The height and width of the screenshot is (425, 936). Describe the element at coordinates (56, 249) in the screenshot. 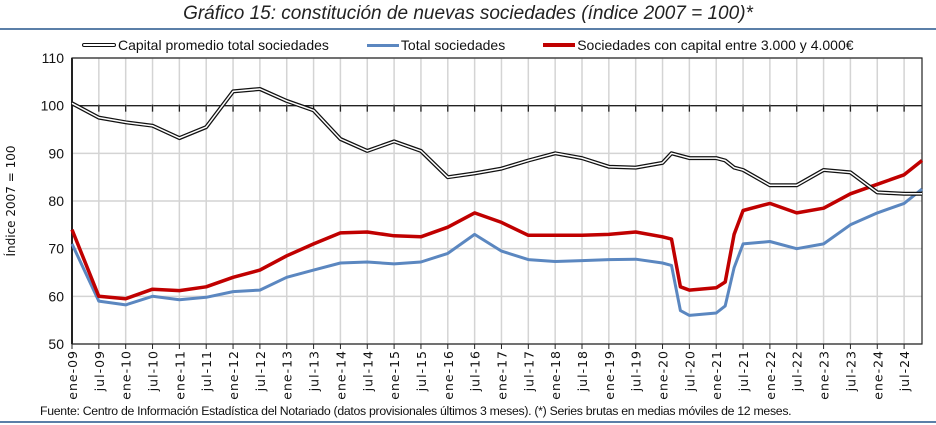

I see `y-tick-label: 70` at that location.